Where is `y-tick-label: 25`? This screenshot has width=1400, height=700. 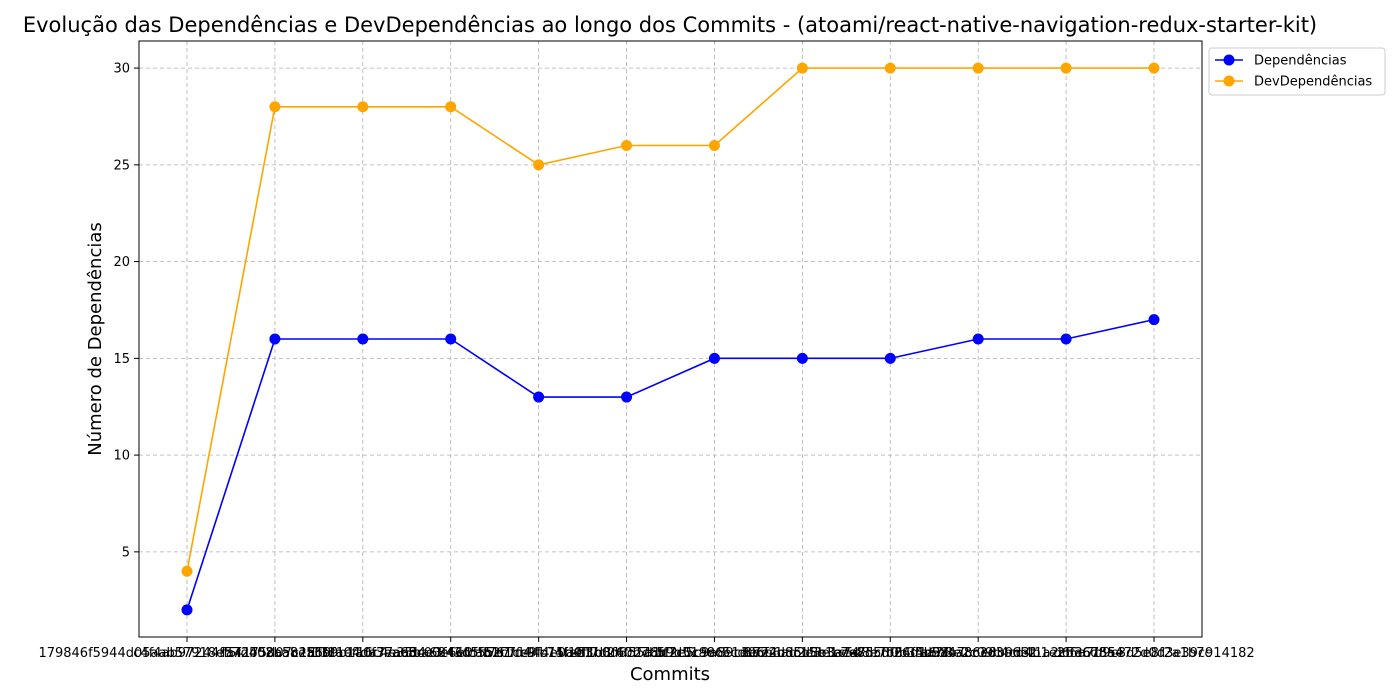
y-tick-label: 25 is located at coordinates (121, 165).